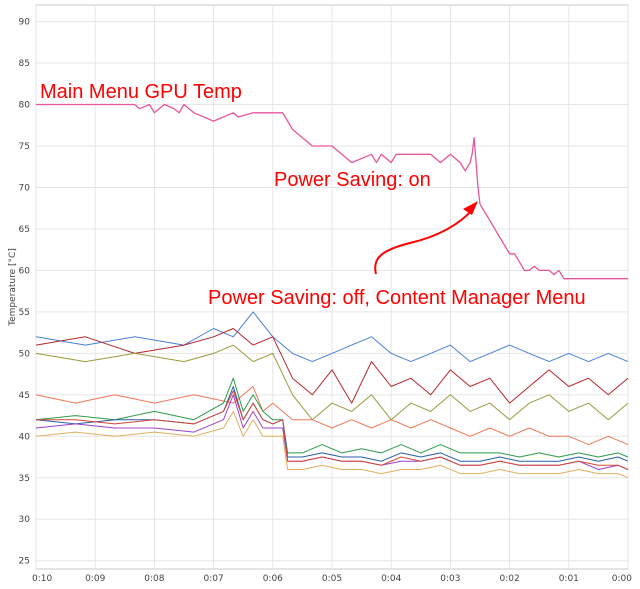  Describe the element at coordinates (450, 579) in the screenshot. I see `x-tick-label: 0:03` at that location.